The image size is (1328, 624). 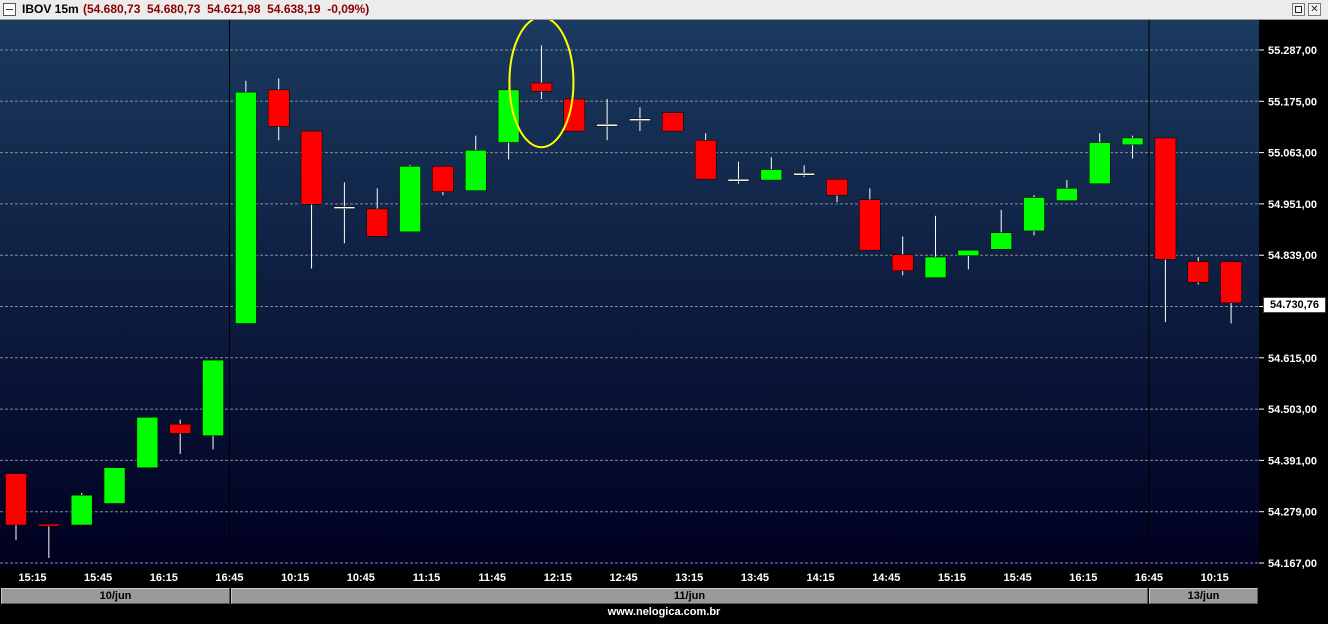 I want to click on date-label-13-jun: 13/jun, so click(x=1203, y=596).